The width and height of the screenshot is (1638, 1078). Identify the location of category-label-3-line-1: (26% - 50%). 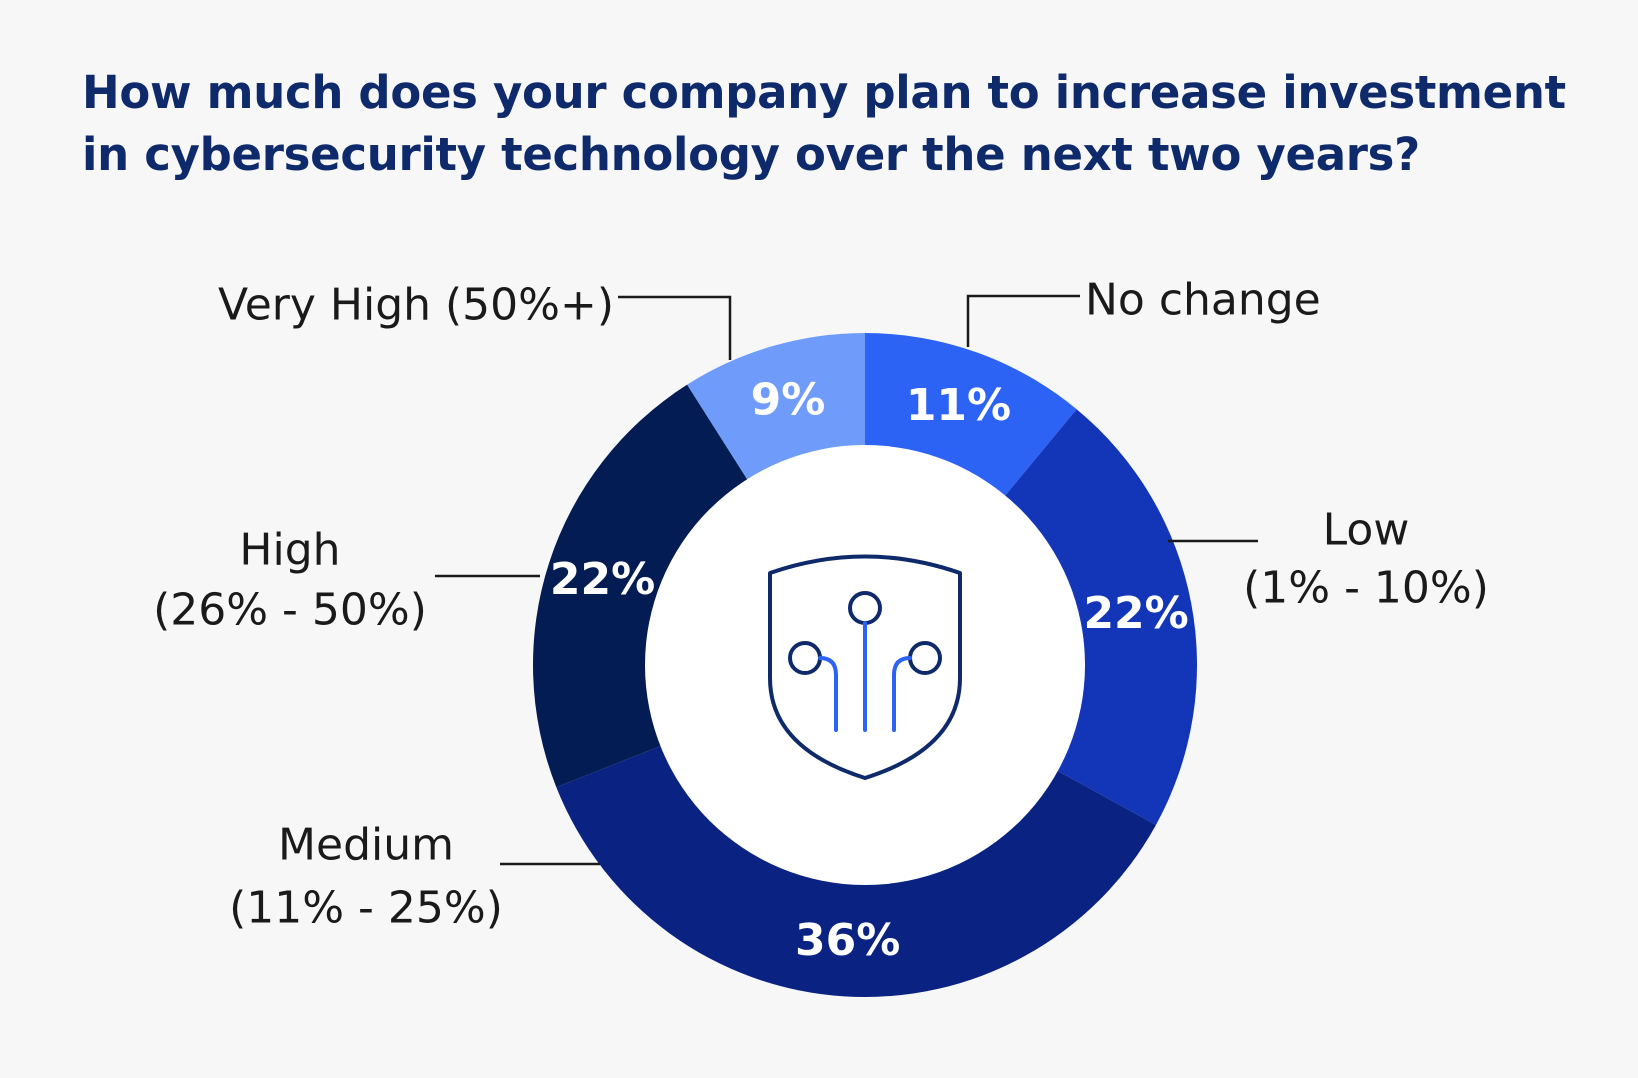
(290, 610).